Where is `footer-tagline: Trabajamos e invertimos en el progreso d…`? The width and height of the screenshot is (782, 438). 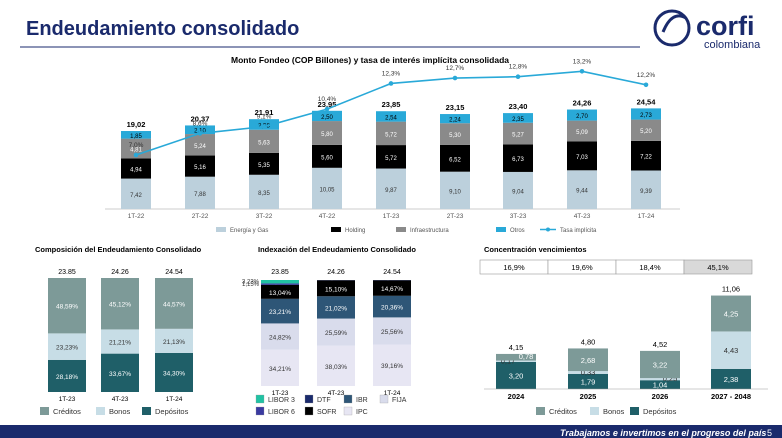
footer-tagline: Trabajamos e invertimos en el progreso d… is located at coordinates (663, 433).